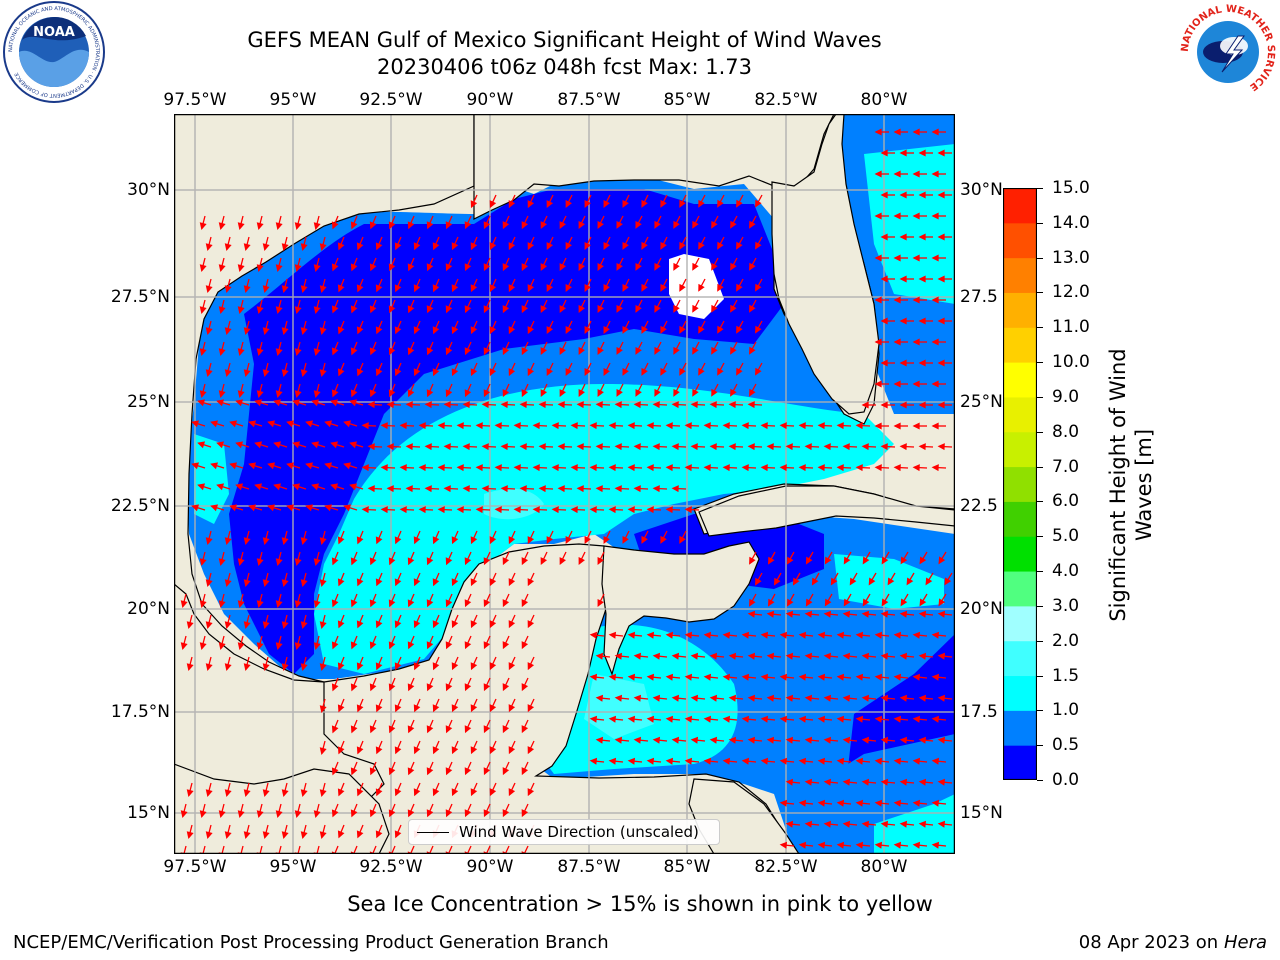 The height and width of the screenshot is (960, 1280). Describe the element at coordinates (54, 32) in the screenshot. I see `noaa-logo-text: NOAA` at that location.